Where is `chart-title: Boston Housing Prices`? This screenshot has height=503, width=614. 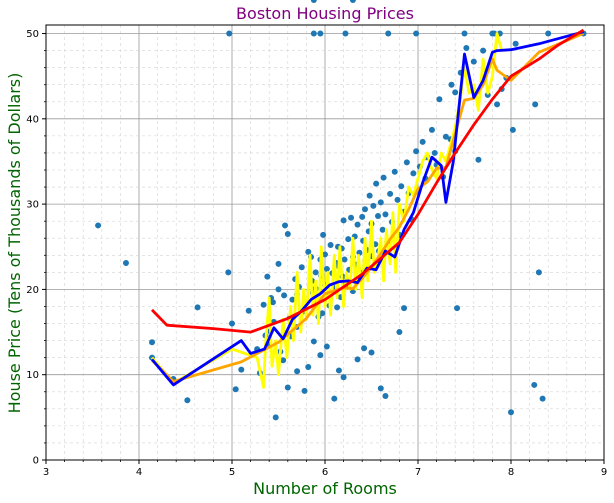 chart-title: Boston Housing Prices is located at coordinates (325, 13).